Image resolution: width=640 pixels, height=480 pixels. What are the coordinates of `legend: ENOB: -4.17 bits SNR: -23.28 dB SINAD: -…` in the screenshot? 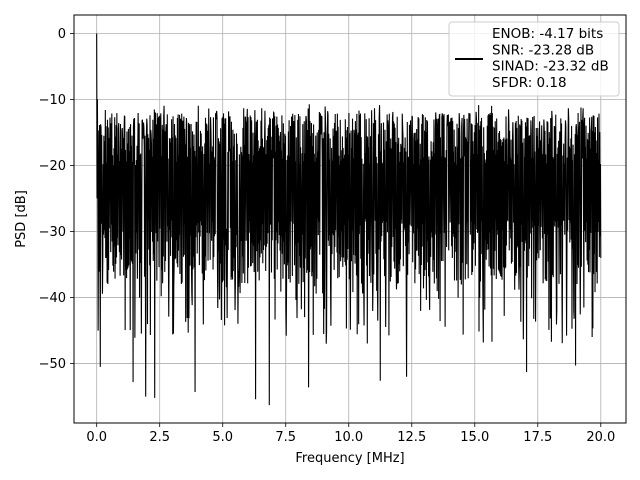 It's located at (534, 59).